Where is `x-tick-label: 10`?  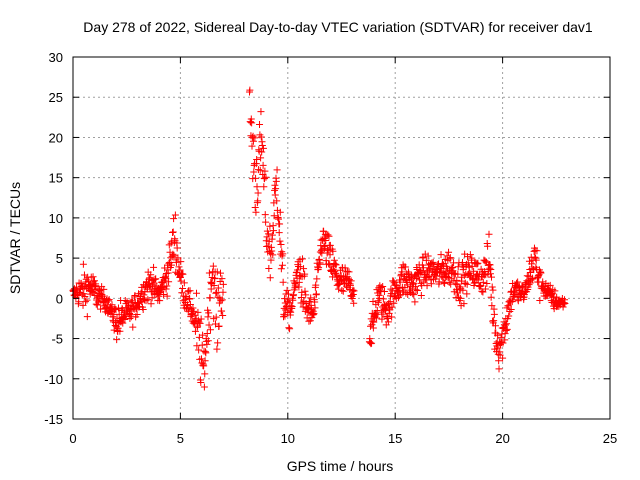
x-tick-label: 10 is located at coordinates (288, 438).